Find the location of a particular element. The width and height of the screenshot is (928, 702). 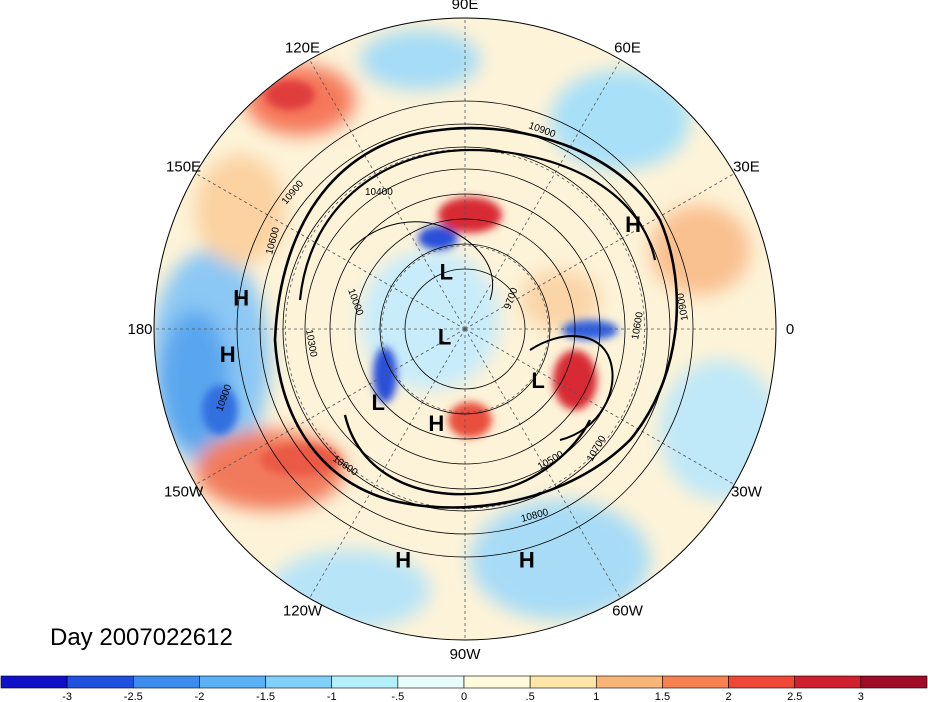

colorbar-label: 2 is located at coordinates (729, 696).